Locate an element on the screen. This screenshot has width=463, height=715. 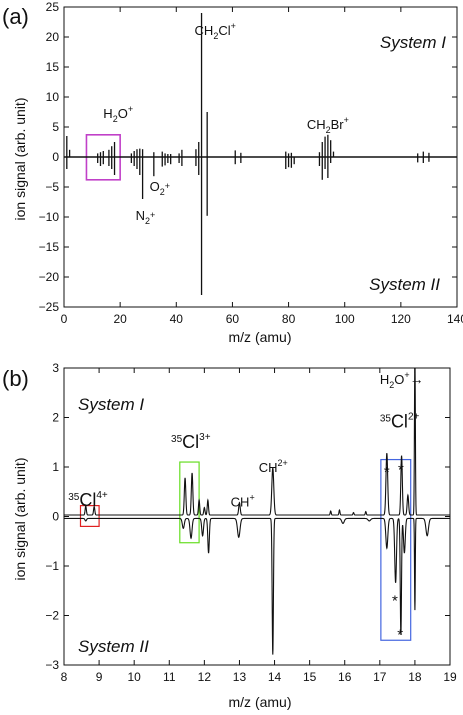
x-tick-label: 8 is located at coordinates (64, 677).